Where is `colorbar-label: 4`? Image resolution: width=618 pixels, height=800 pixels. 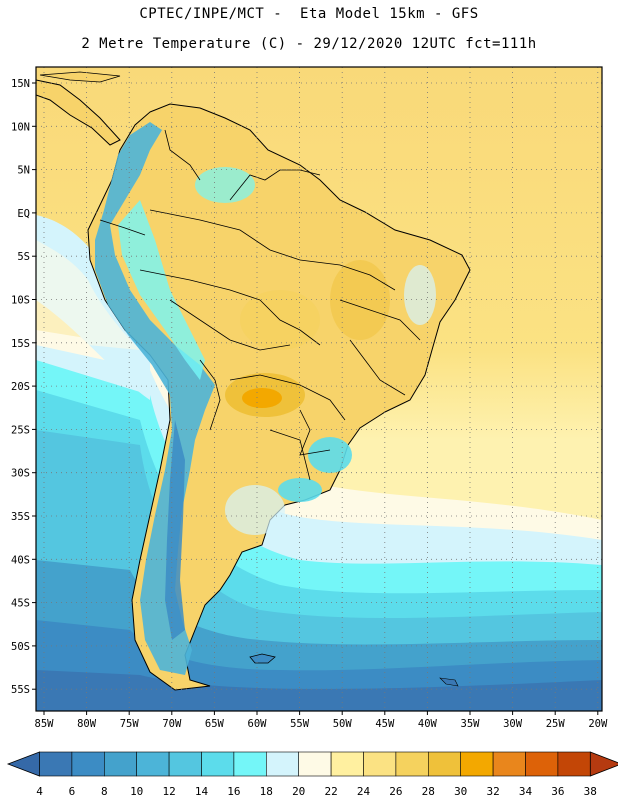
colorbar-label: 4 is located at coordinates (39, 791).